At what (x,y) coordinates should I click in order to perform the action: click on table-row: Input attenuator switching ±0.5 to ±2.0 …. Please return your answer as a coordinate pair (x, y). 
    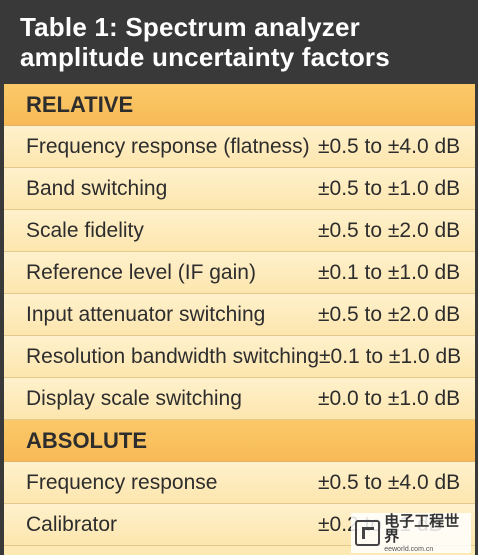
    Looking at the image, I should click on (239, 315).